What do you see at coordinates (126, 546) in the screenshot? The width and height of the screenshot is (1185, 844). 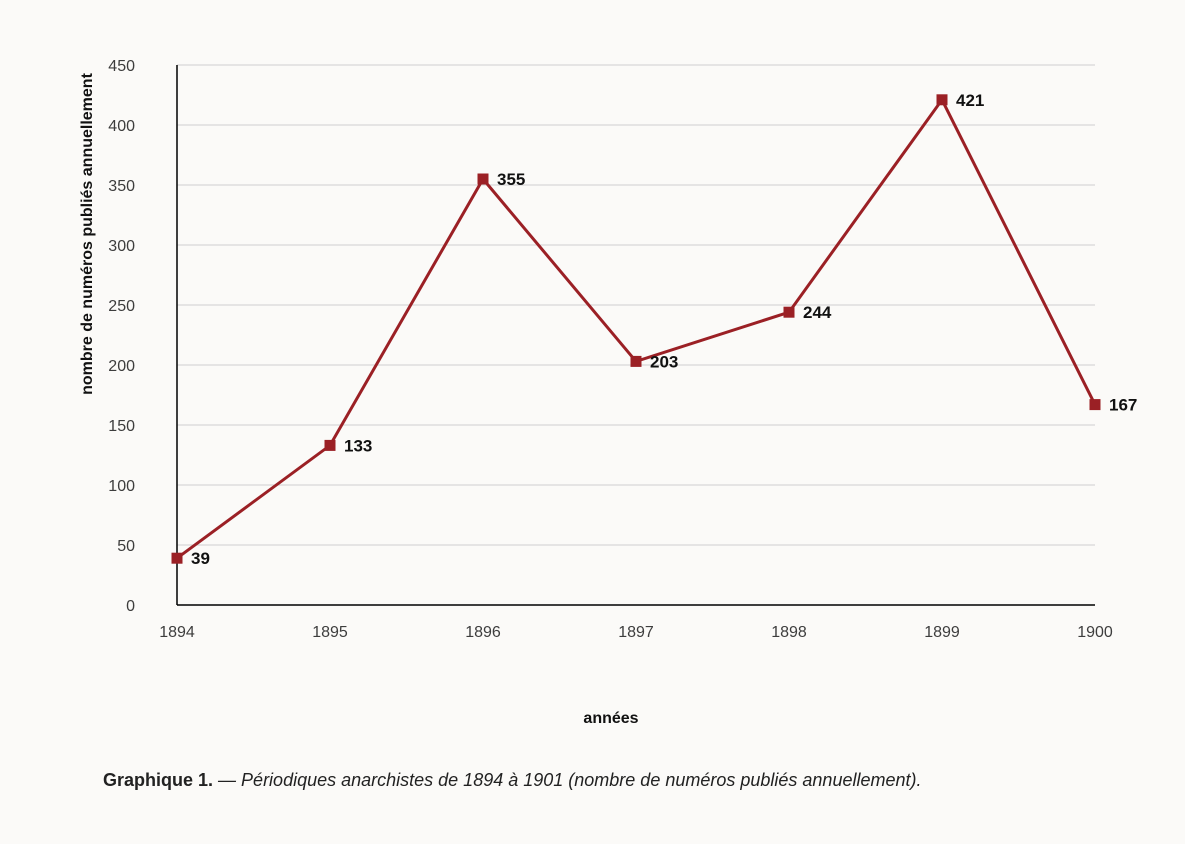 I see `y-tick-label: 50` at bounding box center [126, 546].